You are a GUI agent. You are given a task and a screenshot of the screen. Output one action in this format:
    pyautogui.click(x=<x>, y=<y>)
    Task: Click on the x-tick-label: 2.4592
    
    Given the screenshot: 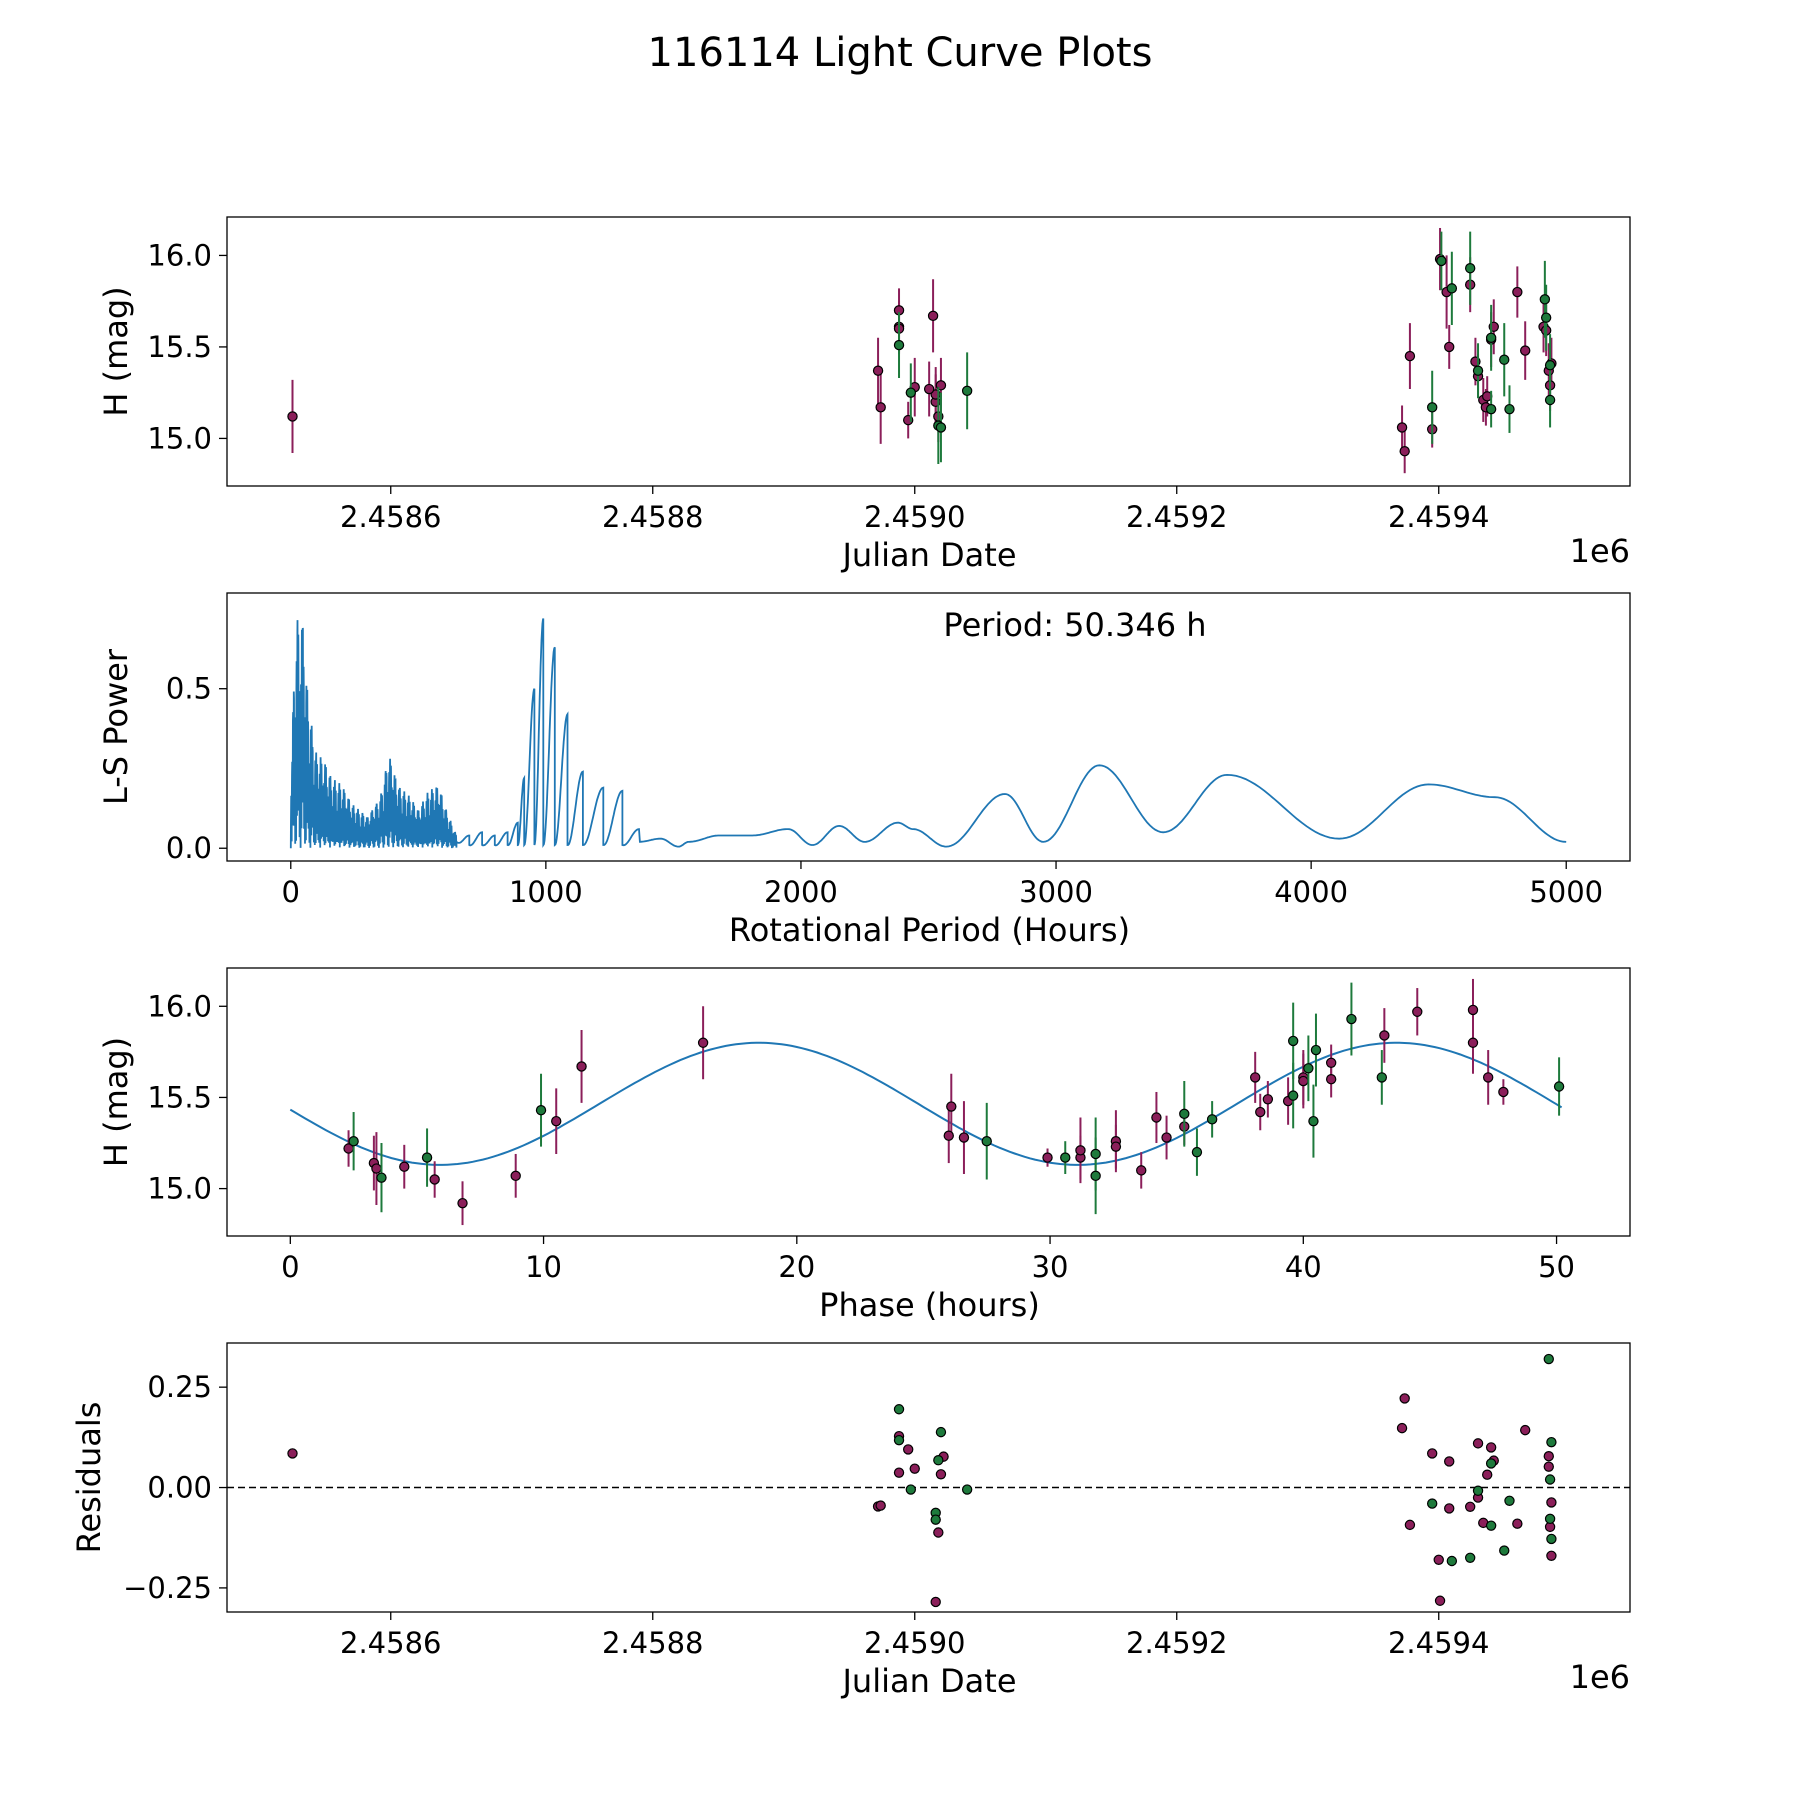 What is the action you would take?
    pyautogui.click(x=1176, y=517)
    